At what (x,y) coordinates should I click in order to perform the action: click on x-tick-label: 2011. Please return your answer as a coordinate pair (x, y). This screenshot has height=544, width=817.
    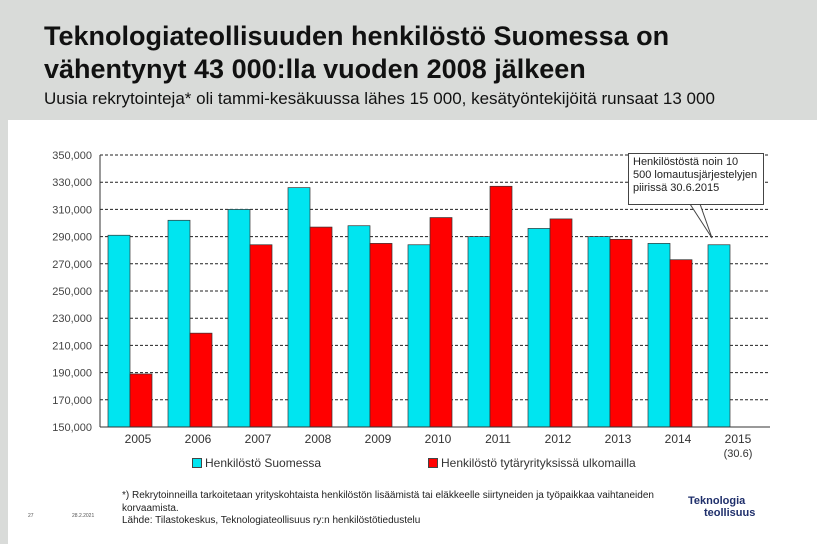
    Looking at the image, I should click on (498, 439).